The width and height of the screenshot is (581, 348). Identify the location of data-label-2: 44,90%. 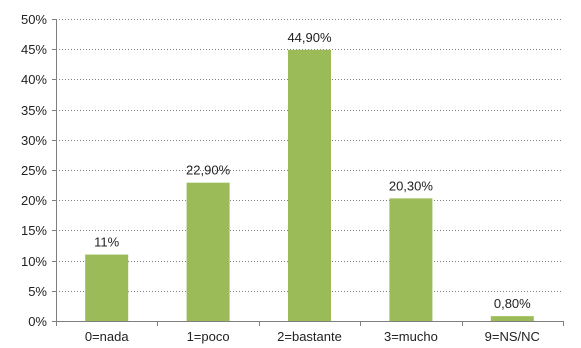
(309, 37).